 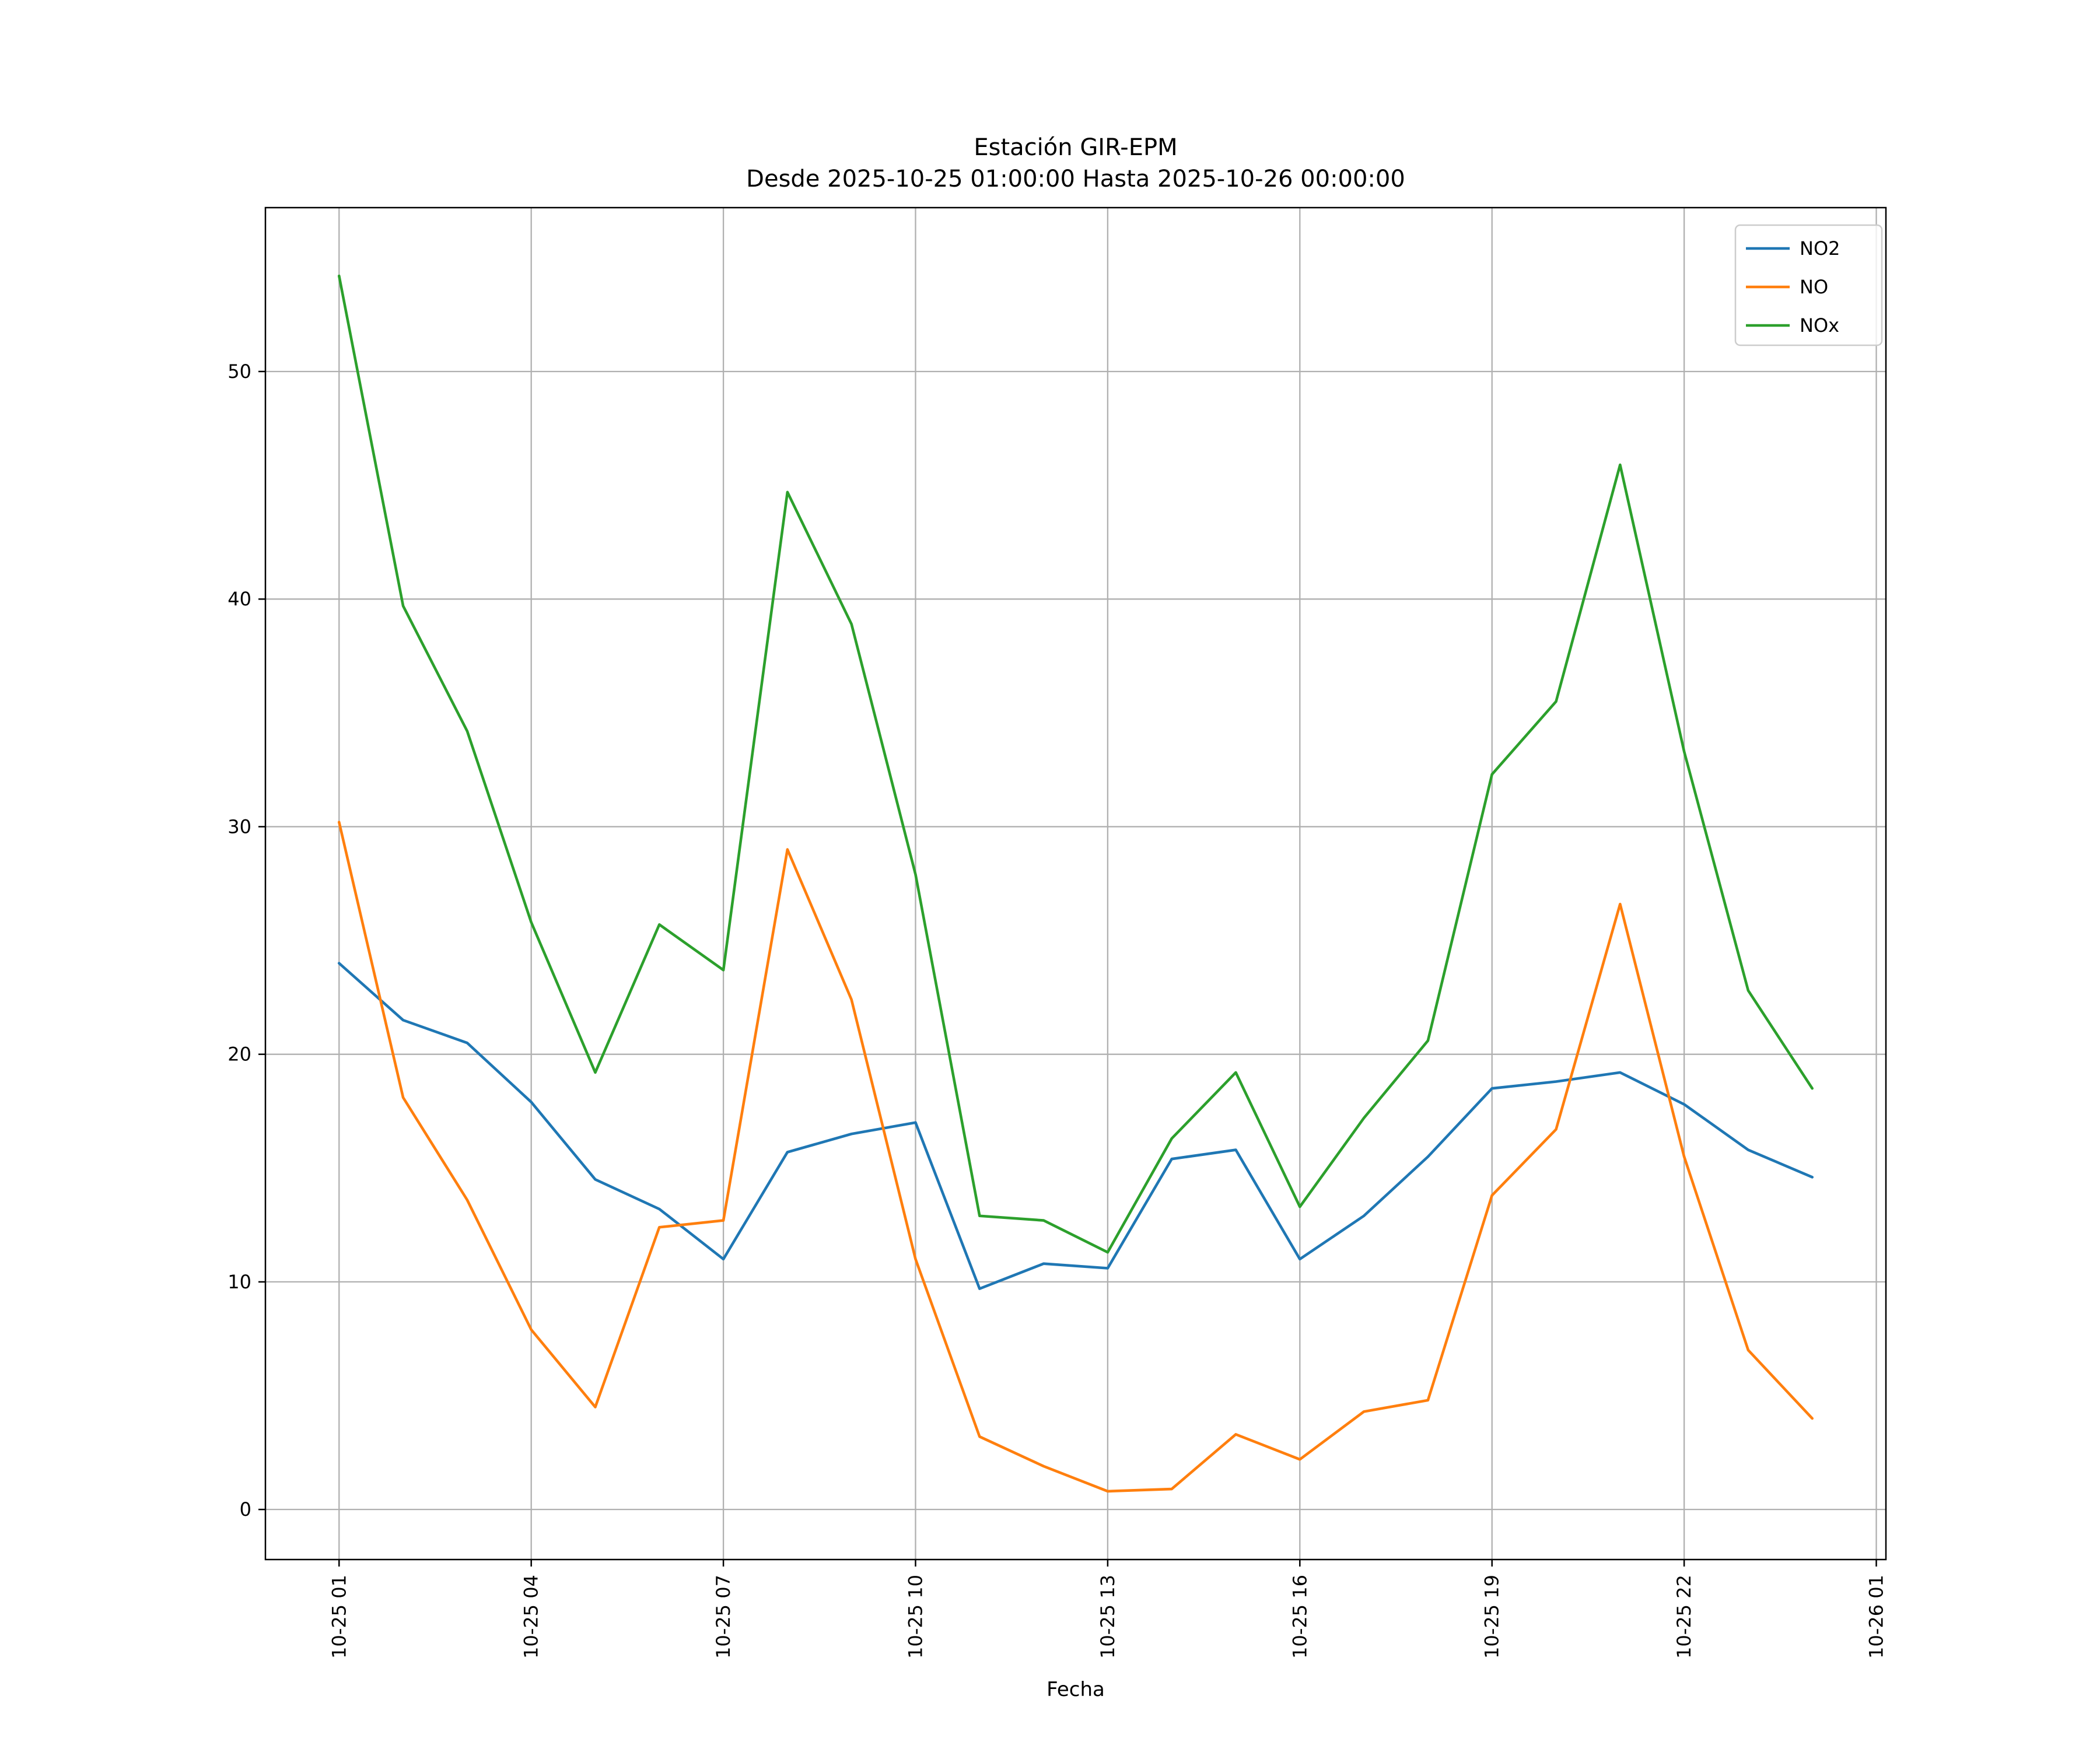 I want to click on x-tick-label: 10-25 16, so click(x=1300, y=1617).